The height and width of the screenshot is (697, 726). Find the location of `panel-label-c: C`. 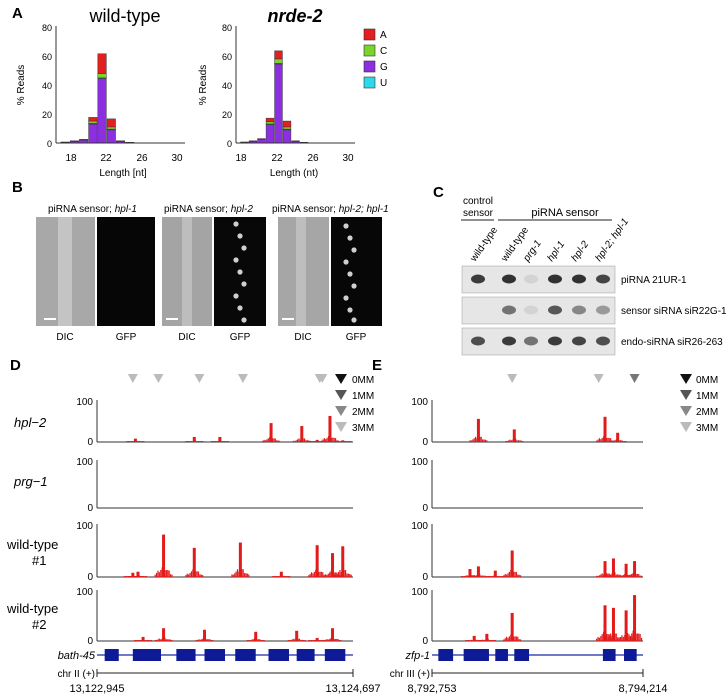

panel-label-c: C is located at coordinates (438, 192).